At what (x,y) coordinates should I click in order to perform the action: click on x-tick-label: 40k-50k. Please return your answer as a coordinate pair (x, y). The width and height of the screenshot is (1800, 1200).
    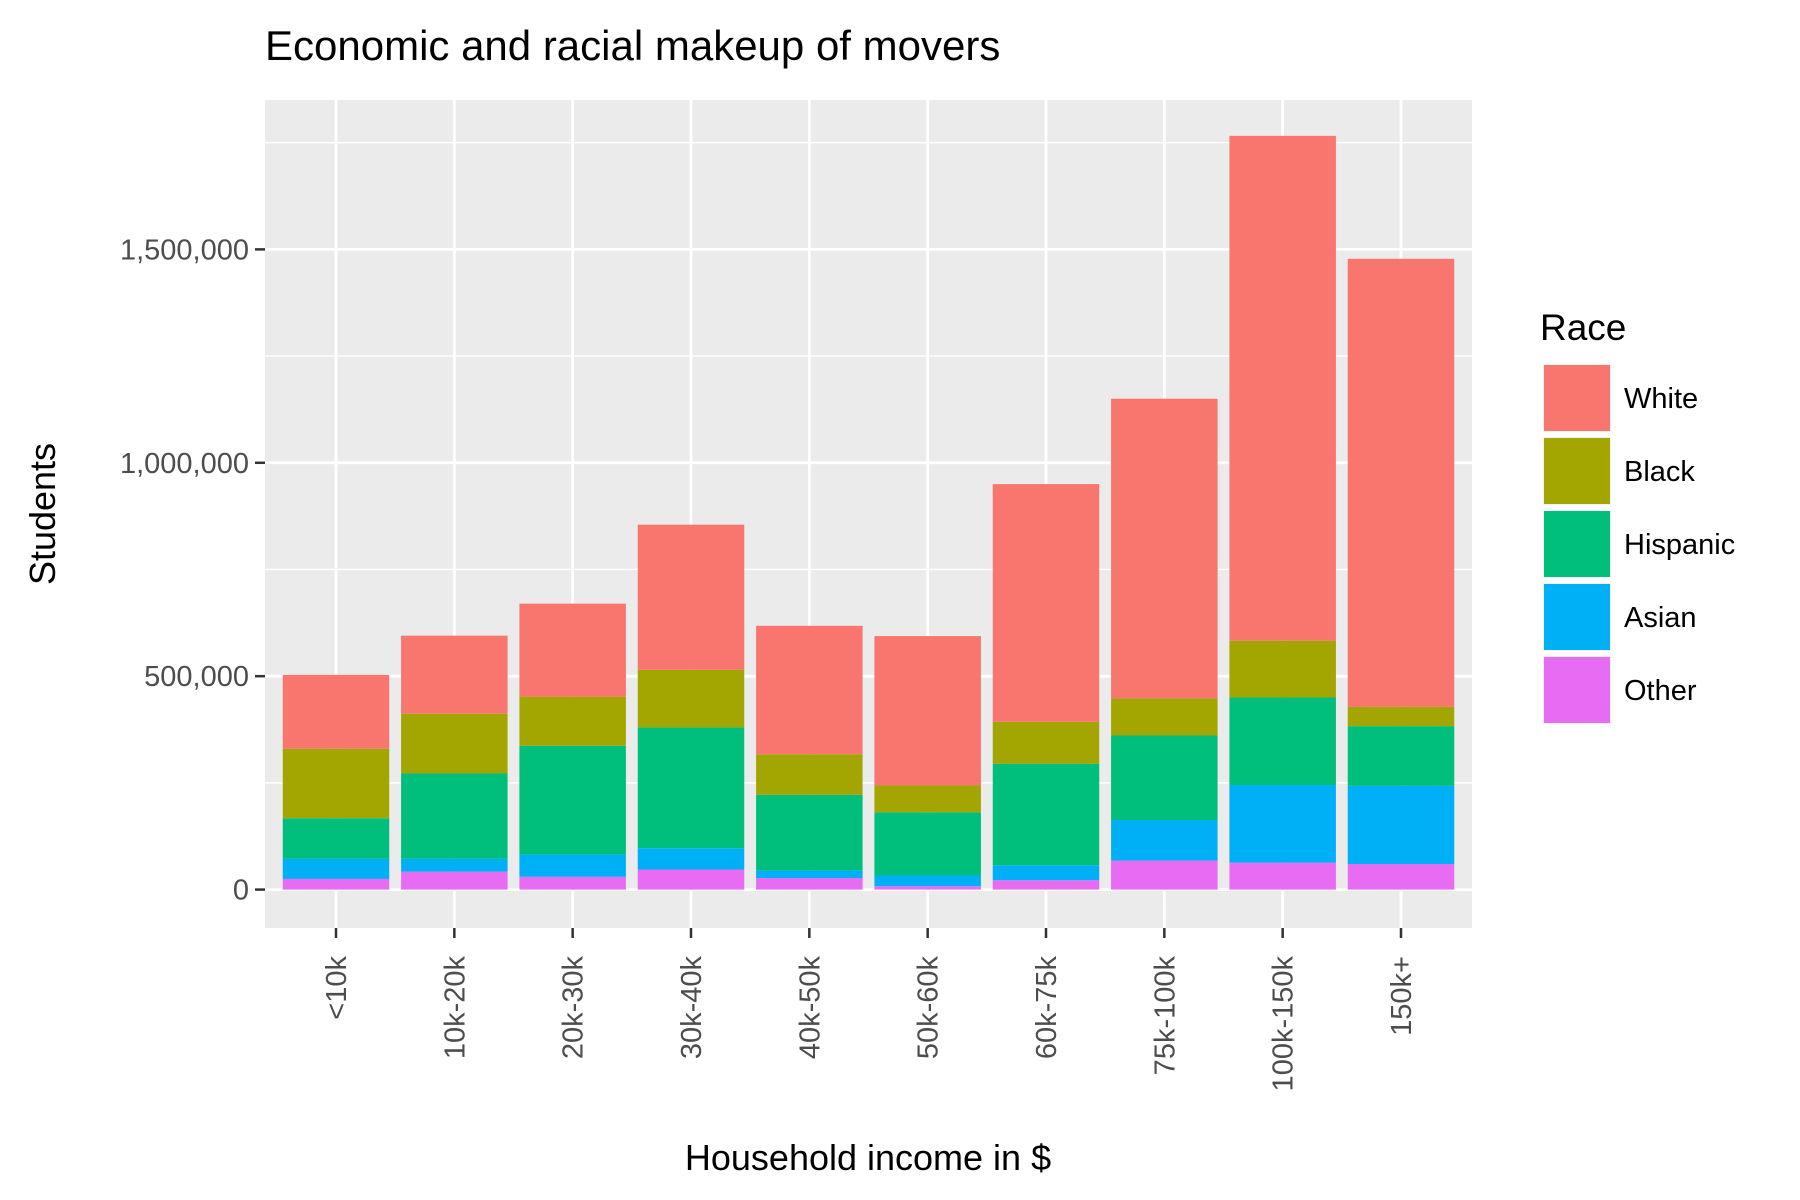
    Looking at the image, I should click on (810, 1008).